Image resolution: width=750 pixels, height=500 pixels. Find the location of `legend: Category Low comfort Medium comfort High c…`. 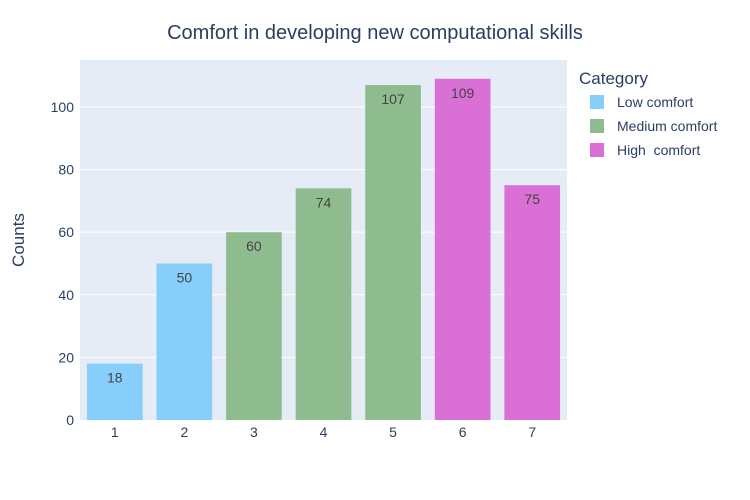

legend: Category Low comfort Medium comfort High c… is located at coordinates (648, 113).